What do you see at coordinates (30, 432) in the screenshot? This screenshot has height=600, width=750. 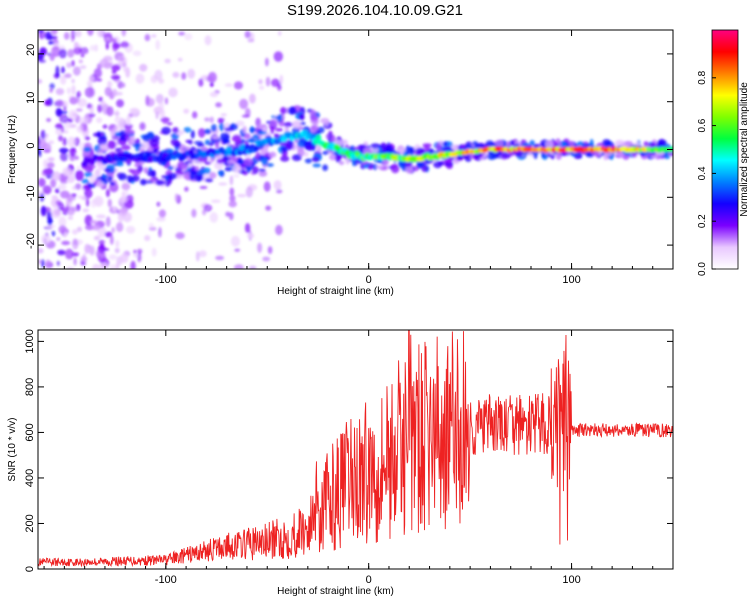 I see `y-tick-label: 600` at bounding box center [30, 432].